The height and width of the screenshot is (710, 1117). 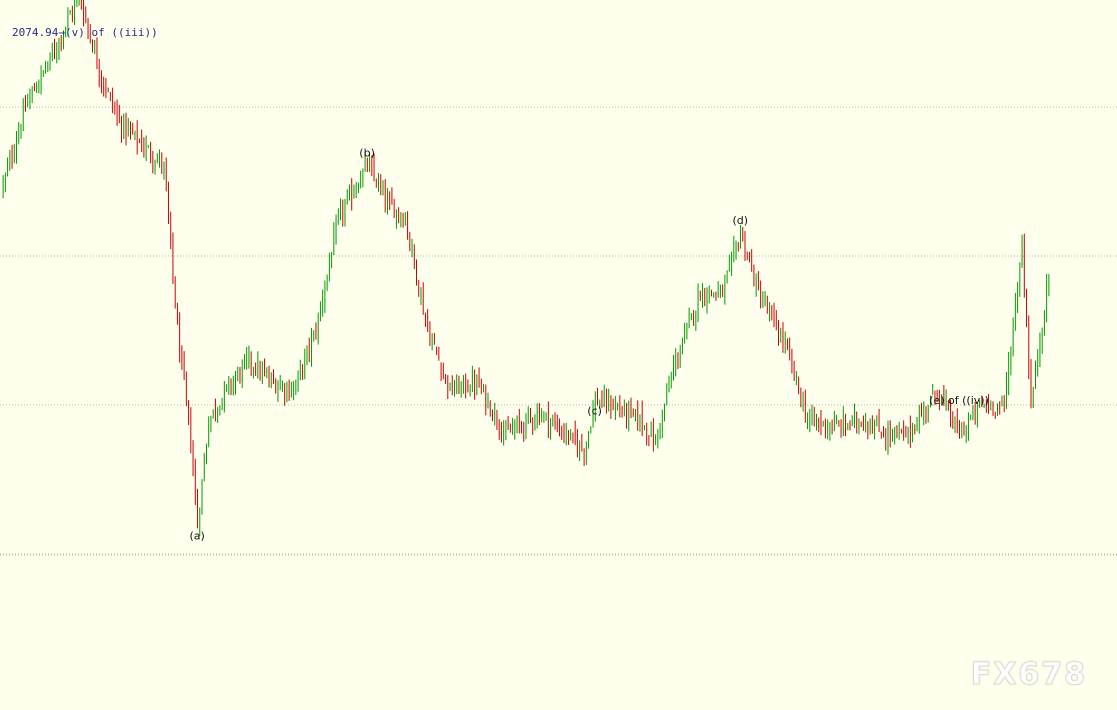 I want to click on wave-label: (d), so click(x=741, y=220).